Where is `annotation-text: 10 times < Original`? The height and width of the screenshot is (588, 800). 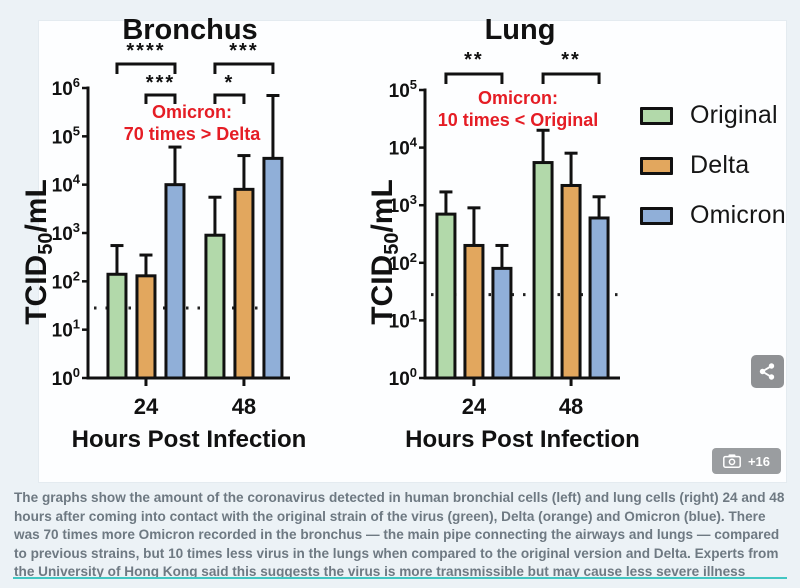 annotation-text: 10 times < Original is located at coordinates (518, 120).